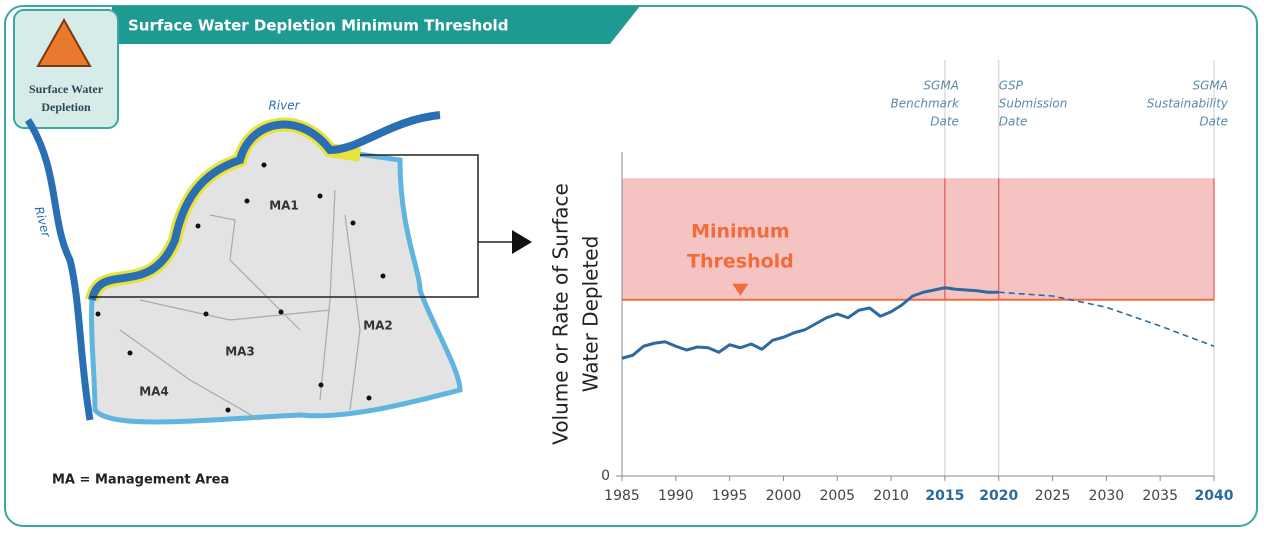 This screenshot has width=1264, height=536. Describe the element at coordinates (64, 42) in the screenshot. I see `icon` at that location.